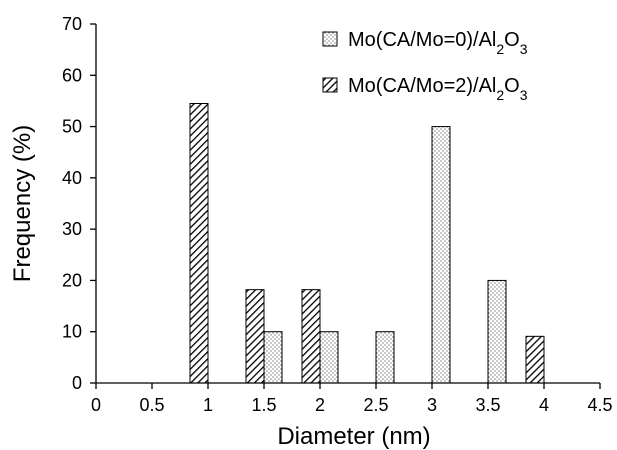  Describe the element at coordinates (72, 229) in the screenshot. I see `y-tick-label: 30` at that location.